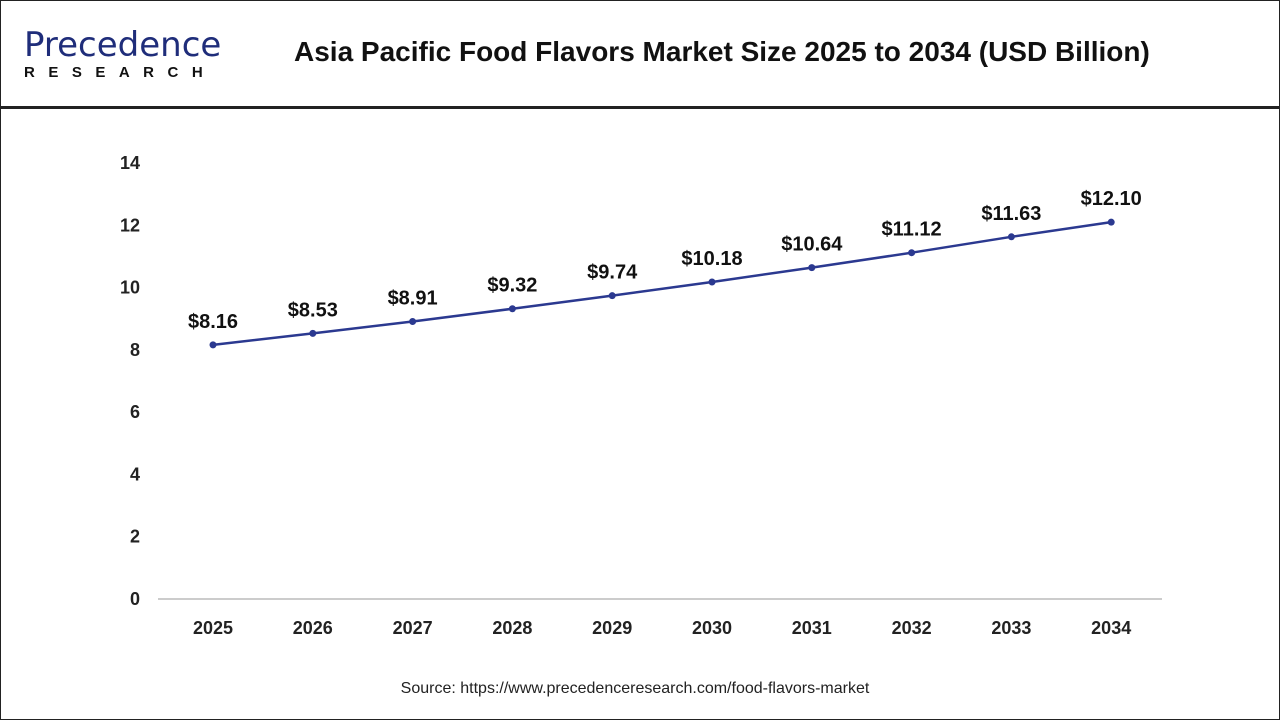 This screenshot has width=1280, height=720. What do you see at coordinates (812, 628) in the screenshot?
I see `x-tick-label: 2031` at bounding box center [812, 628].